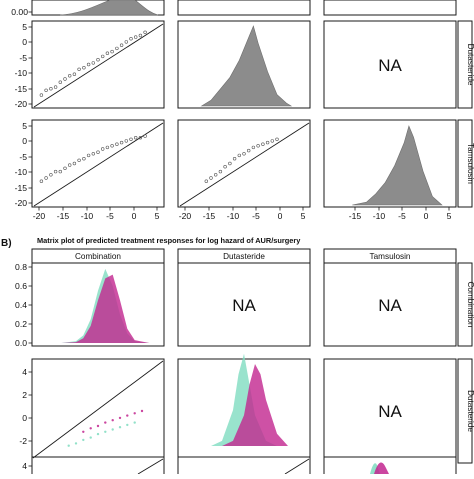 The image size is (474, 479). What do you see at coordinates (21, 286) in the screenshot?
I see `panel-b-r1-ytick-label: 0.6` at bounding box center [21, 286].